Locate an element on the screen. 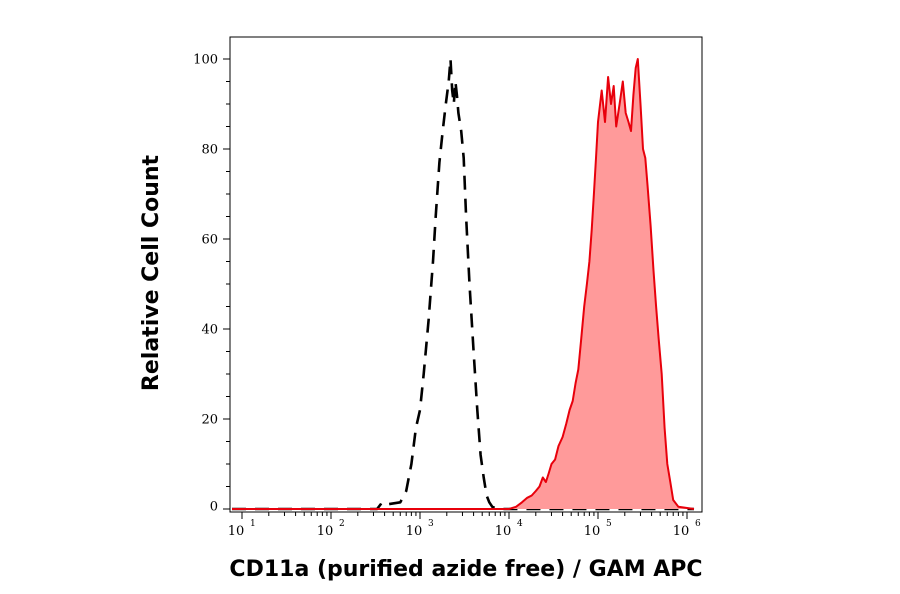 The width and height of the screenshot is (900, 594). x-axis: 10 1 10 2 10 3 10 4 10 5 10 6 is located at coordinates (464, 525).